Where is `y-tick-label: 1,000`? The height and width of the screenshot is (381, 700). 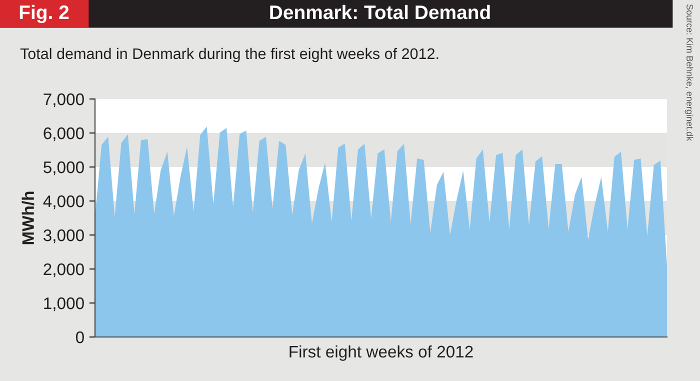
y-tick-label: 1,000 is located at coordinates (64, 304).